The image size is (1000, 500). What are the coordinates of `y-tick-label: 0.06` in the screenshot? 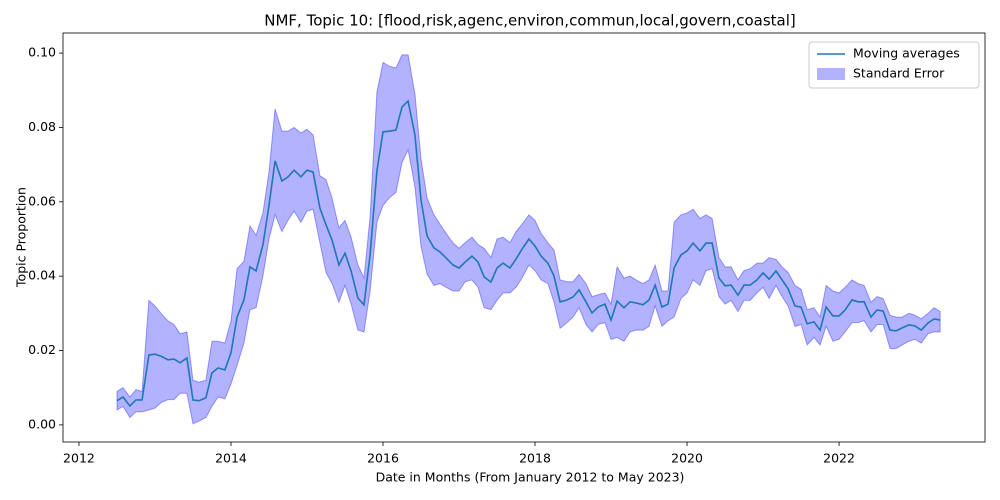 It's located at (42, 200).